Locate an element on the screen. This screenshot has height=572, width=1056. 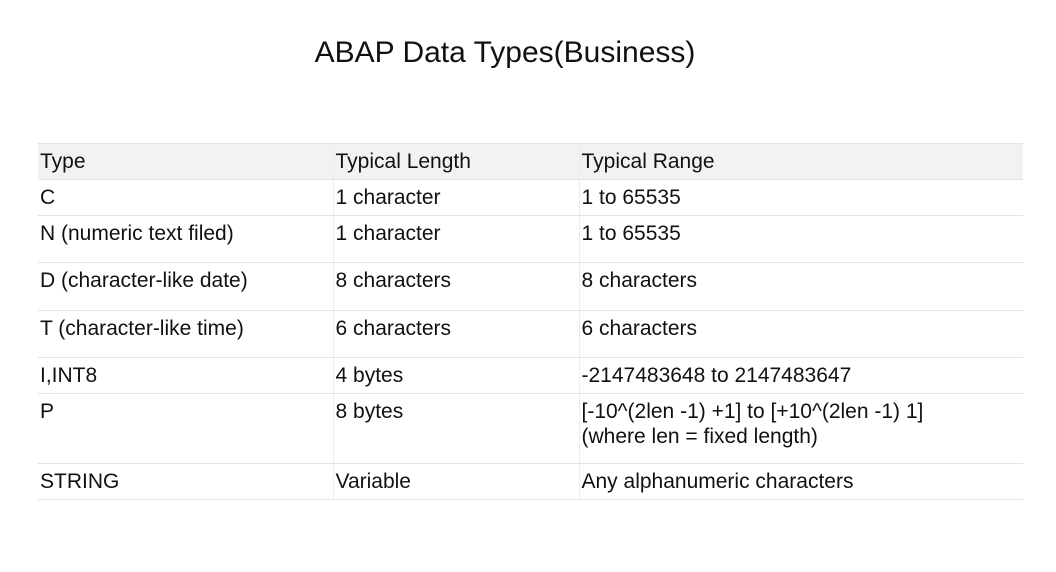
cell-length: 4 bytes is located at coordinates (455, 375).